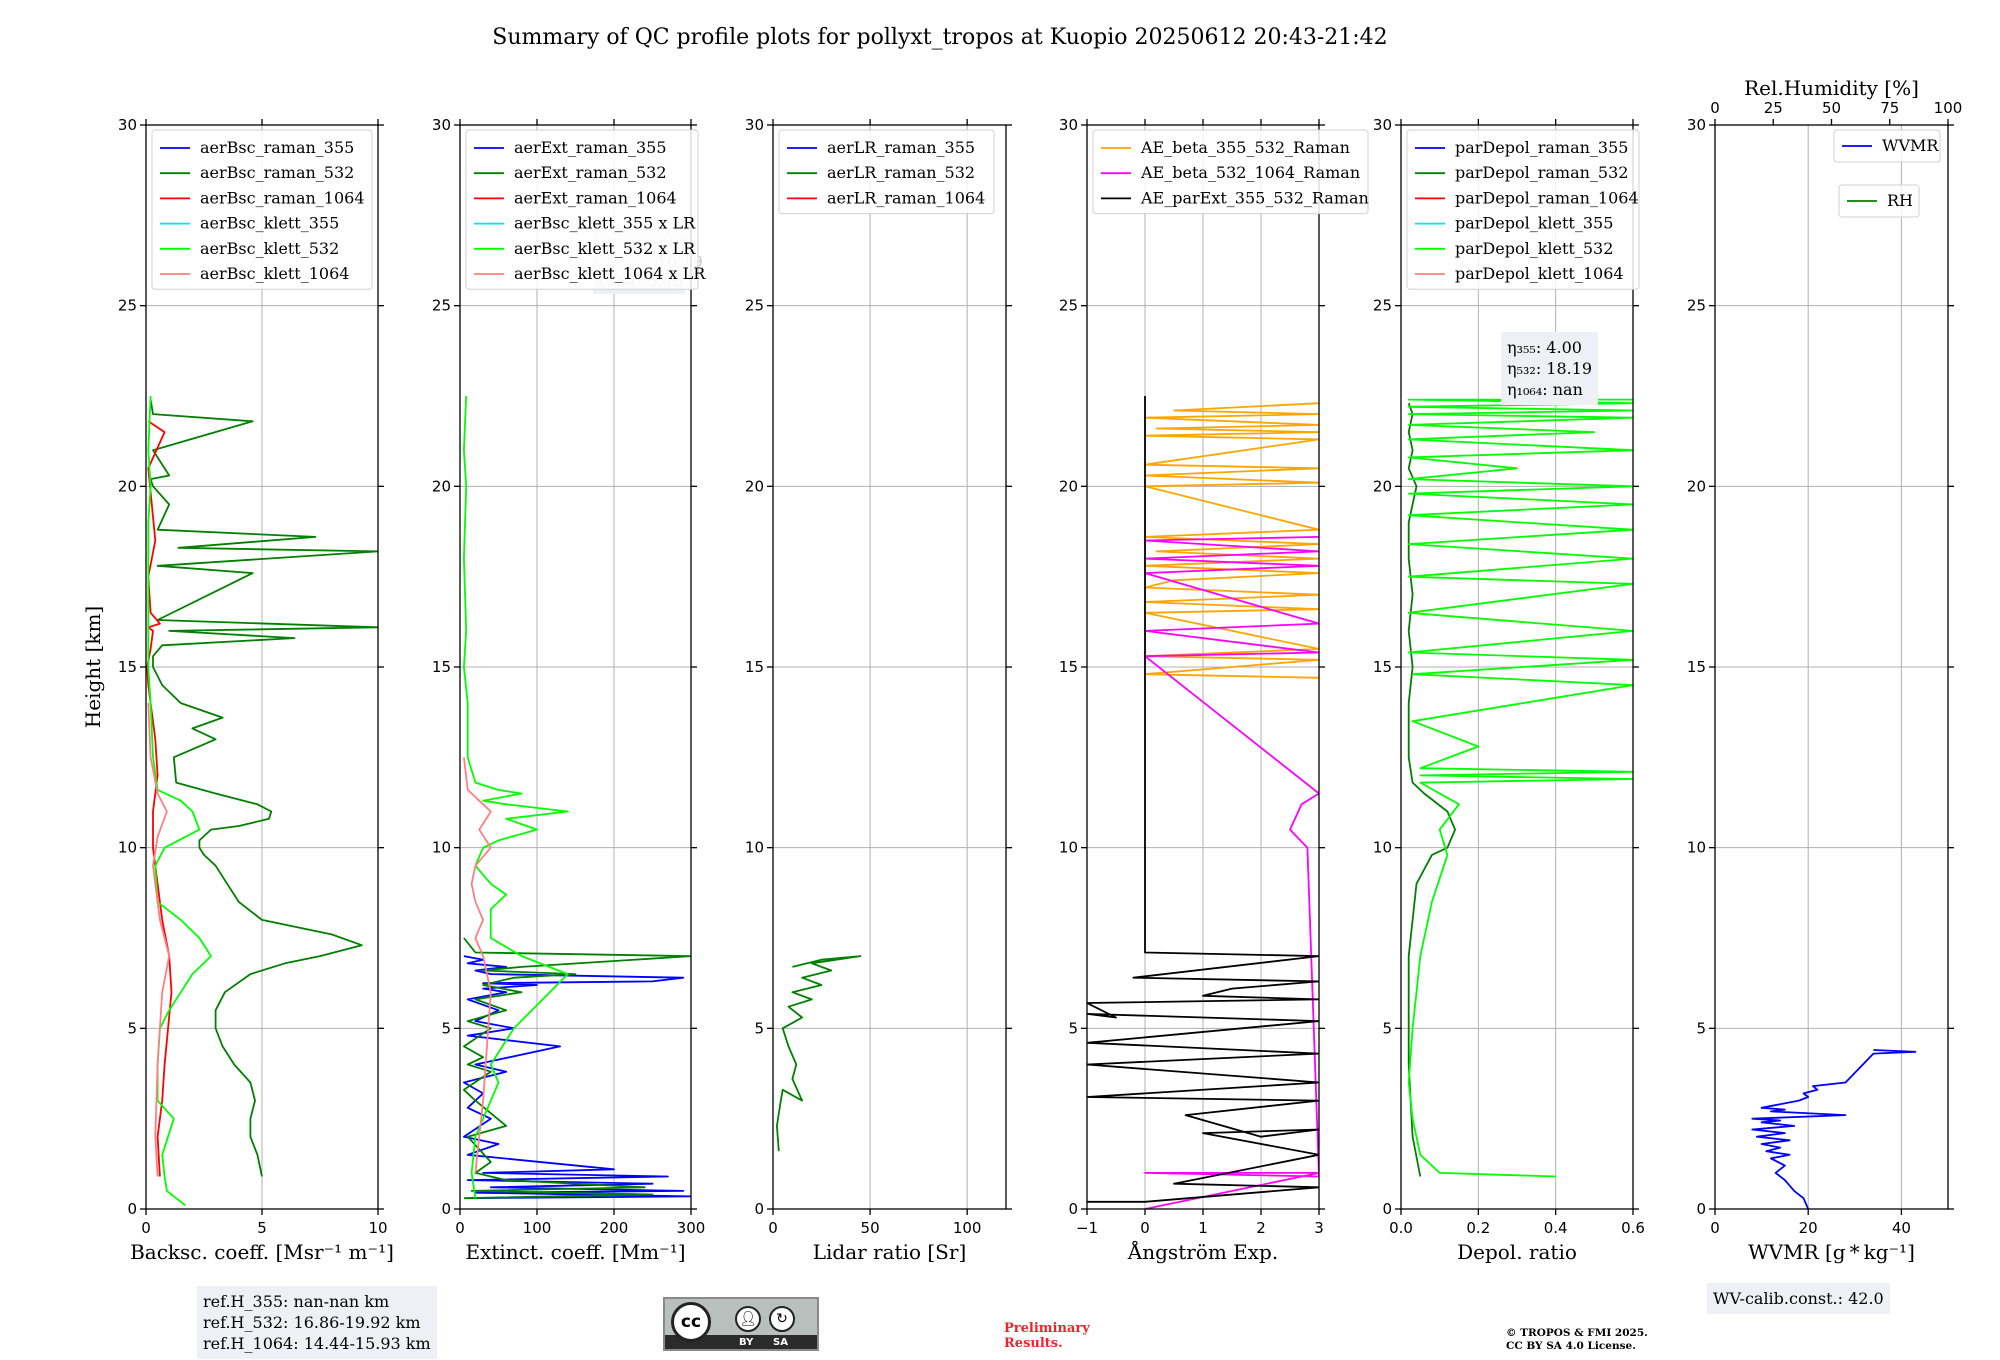 This screenshot has width=2000, height=1360. I want to click on legend-entry: aerBsc_klett_1064, so click(274, 273).